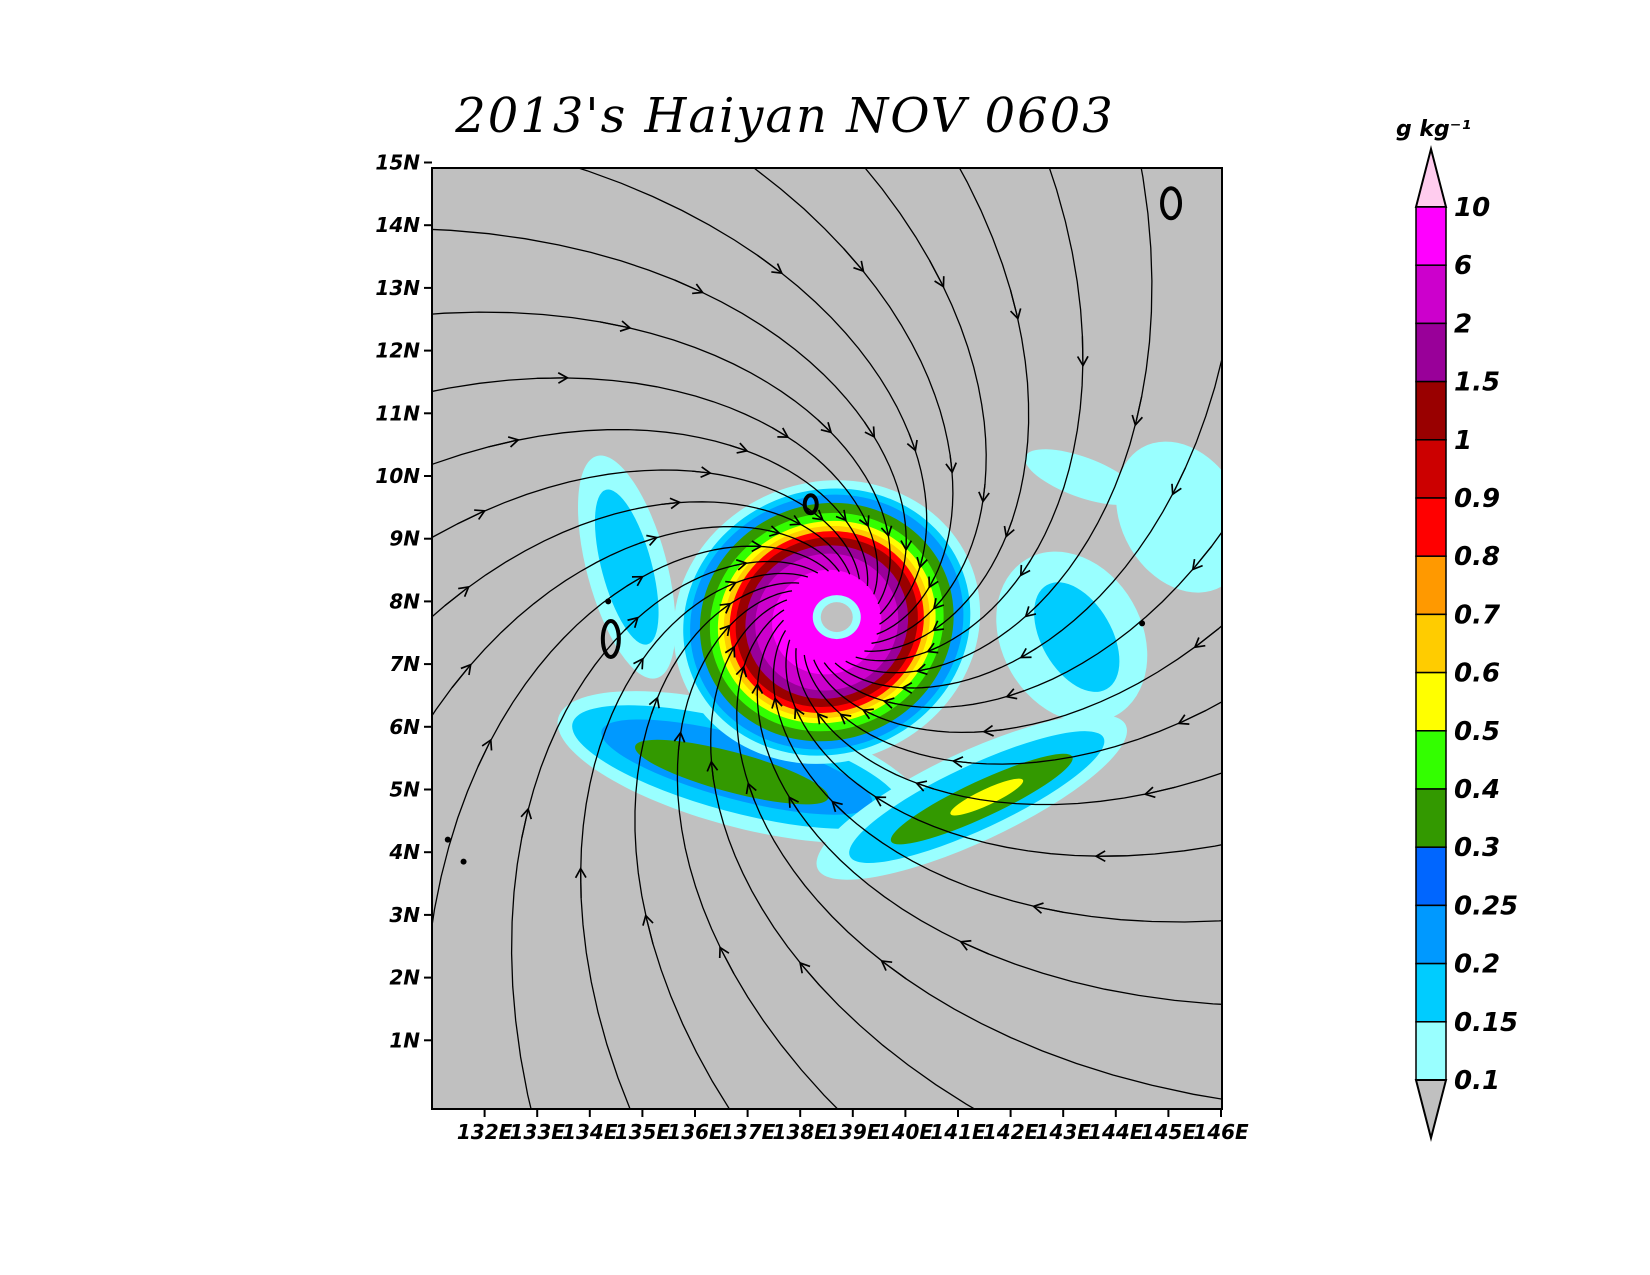  I want to click on colorbar-label: 0.15, so click(1486, 1023).